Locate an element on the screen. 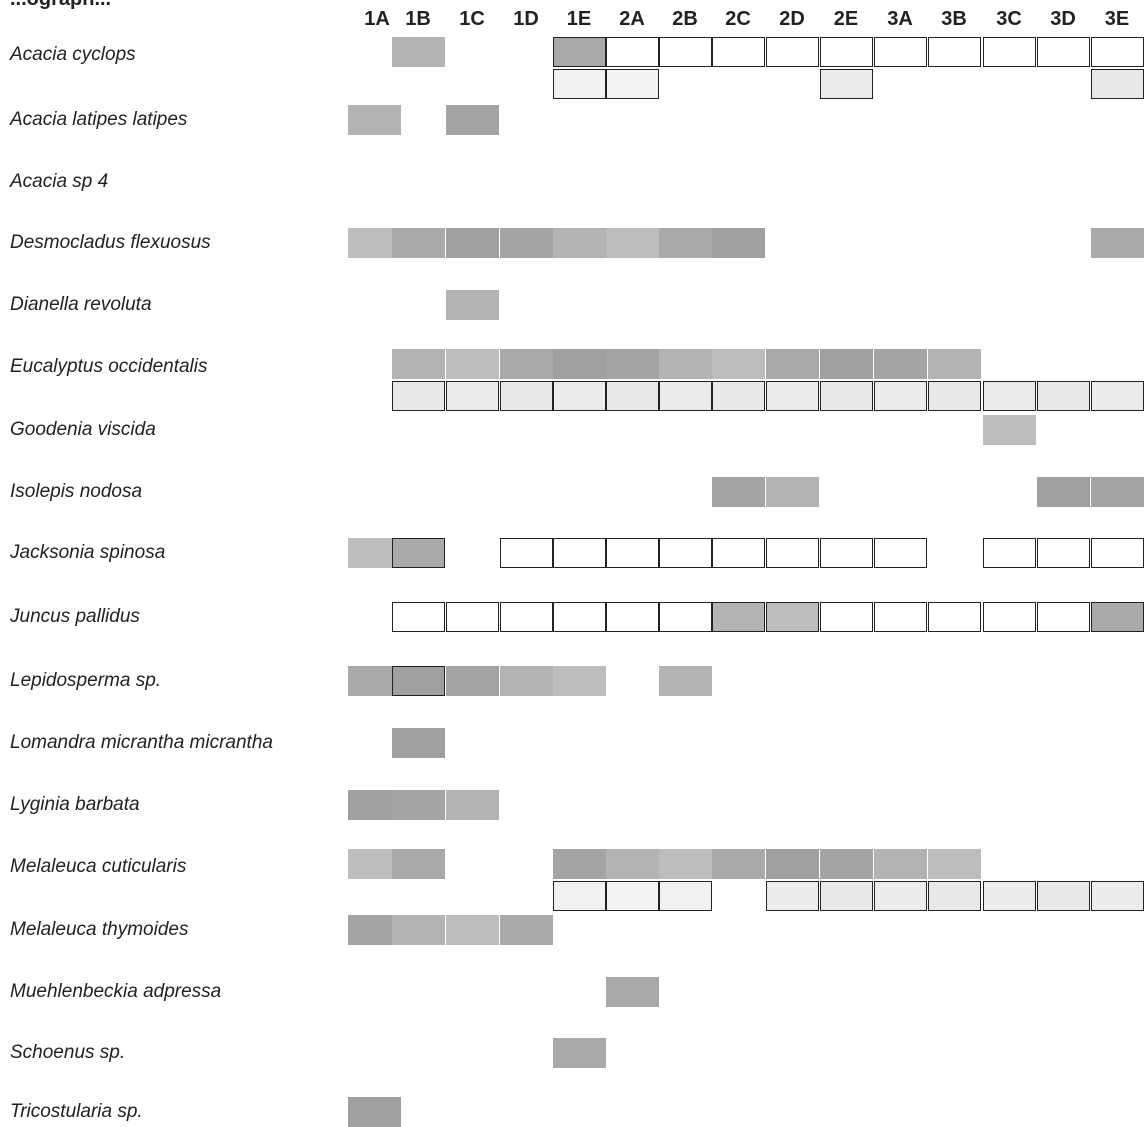  boxed-cell-second-line-2c is located at coordinates (738, 396).